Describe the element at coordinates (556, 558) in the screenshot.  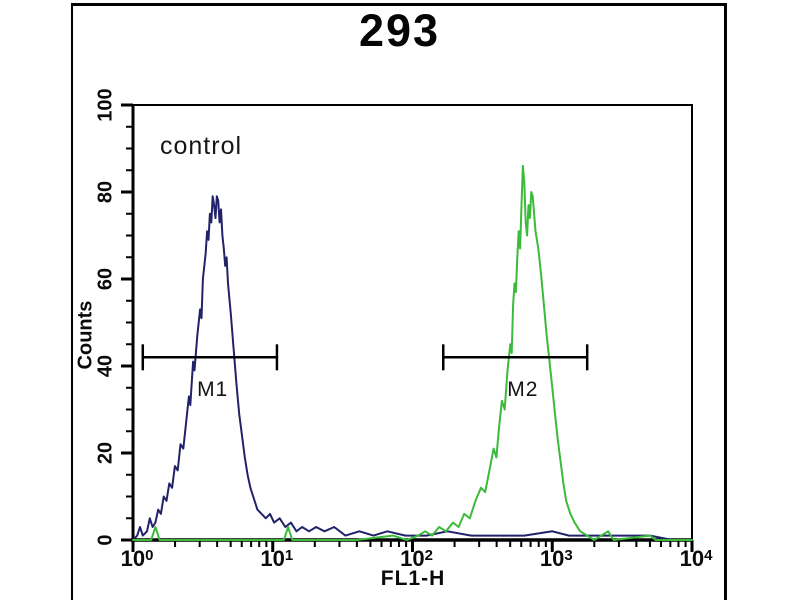
I see `x-tick-label-1e3: 103` at that location.